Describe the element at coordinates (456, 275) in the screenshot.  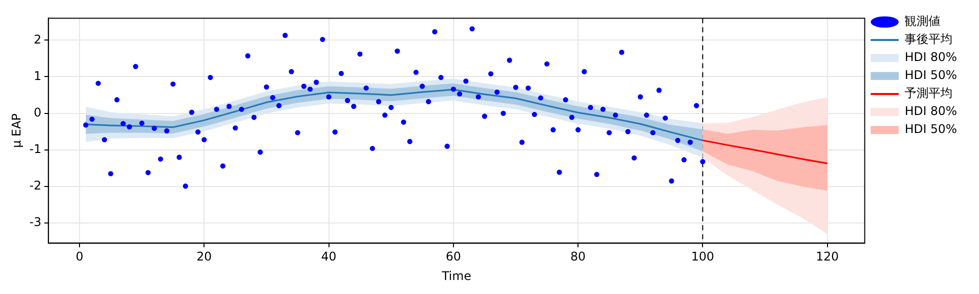
I see `x-axis-title: Time` at that location.